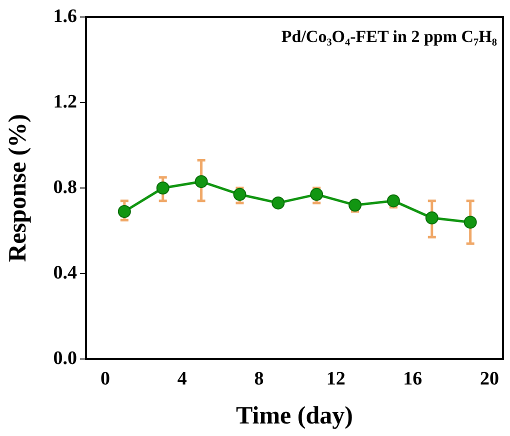  Describe the element at coordinates (389, 36) in the screenshot. I see `annotation: Pd/Co₃O₄-FET in 2 ppm C₇H₈` at that location.